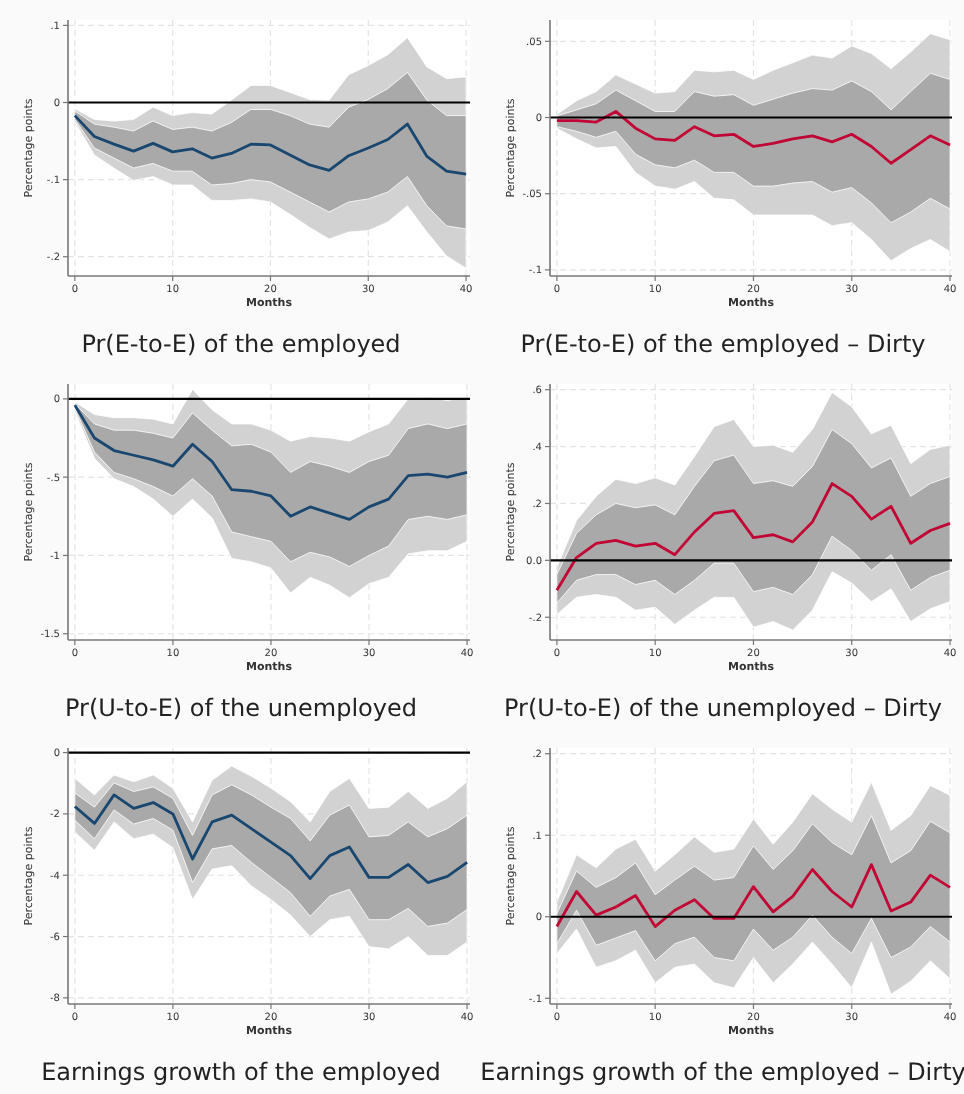 Image resolution: width=964 pixels, height=1094 pixels. What do you see at coordinates (241, 344) in the screenshot?
I see `text: Pr(E-to-E) of the employed` at bounding box center [241, 344].